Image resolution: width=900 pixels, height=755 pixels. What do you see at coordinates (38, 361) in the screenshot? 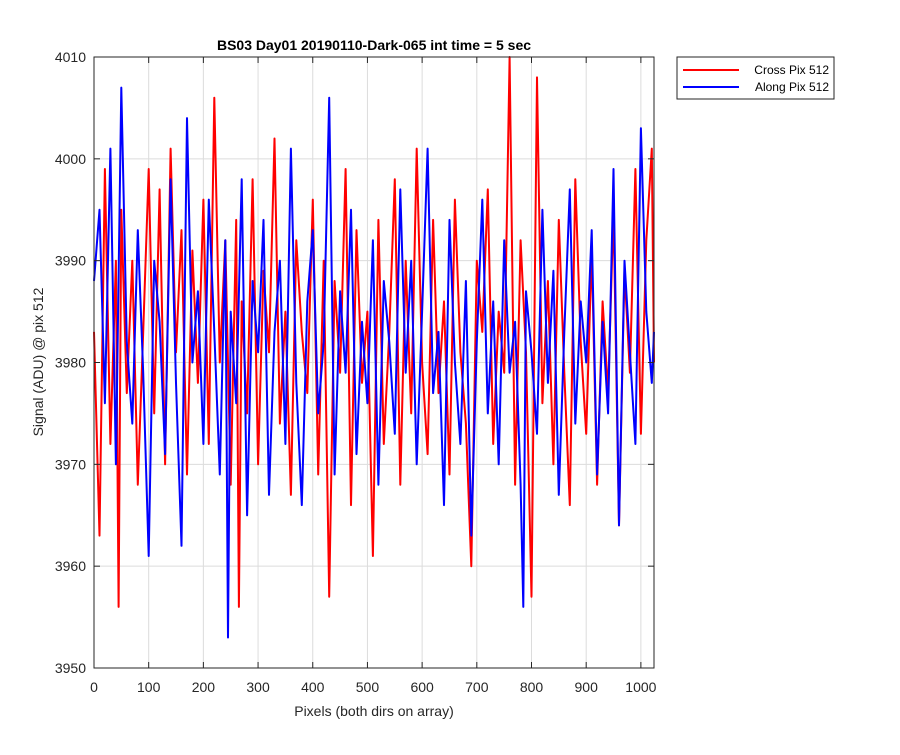
I see `y-axis-title: Signal (ADU) @ pix 512` at bounding box center [38, 361].